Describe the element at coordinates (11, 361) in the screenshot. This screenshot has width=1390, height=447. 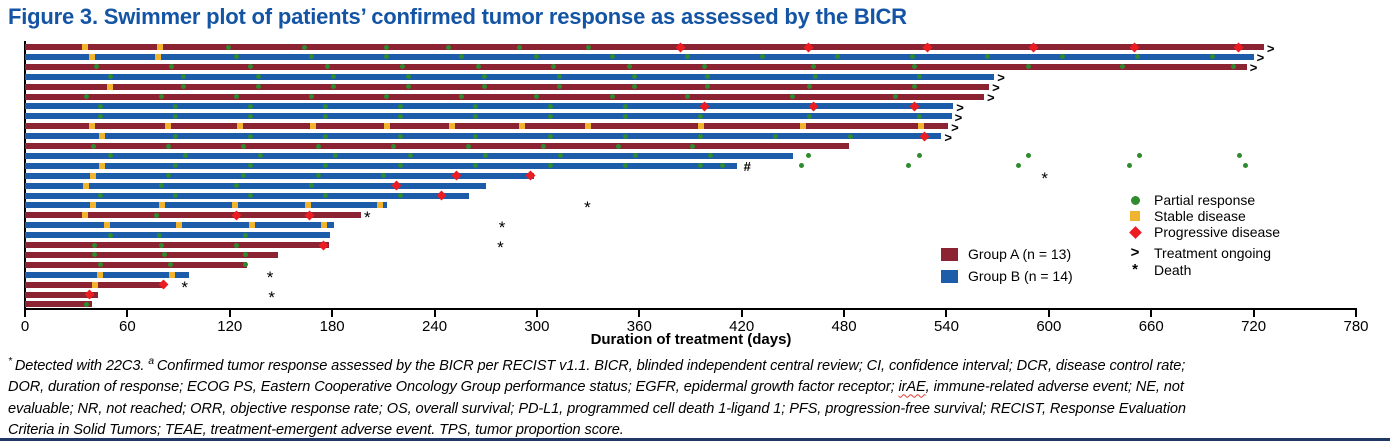
I see `footnote-text: *` at that location.